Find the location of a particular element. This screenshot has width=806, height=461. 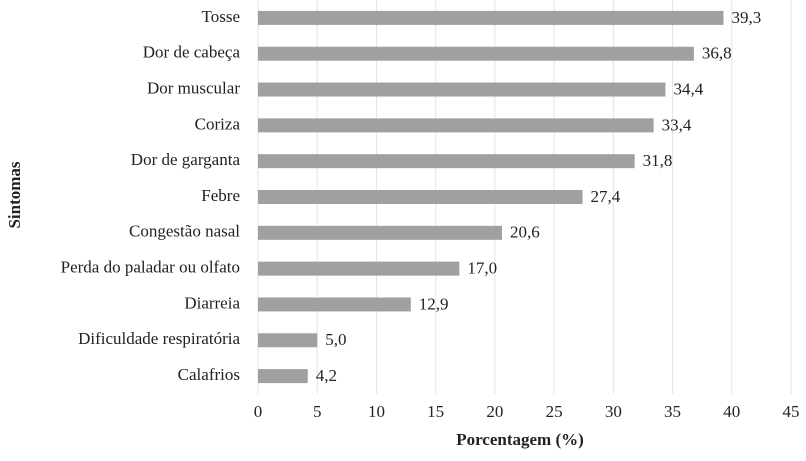

x-tick-label: 30 is located at coordinates (613, 411).